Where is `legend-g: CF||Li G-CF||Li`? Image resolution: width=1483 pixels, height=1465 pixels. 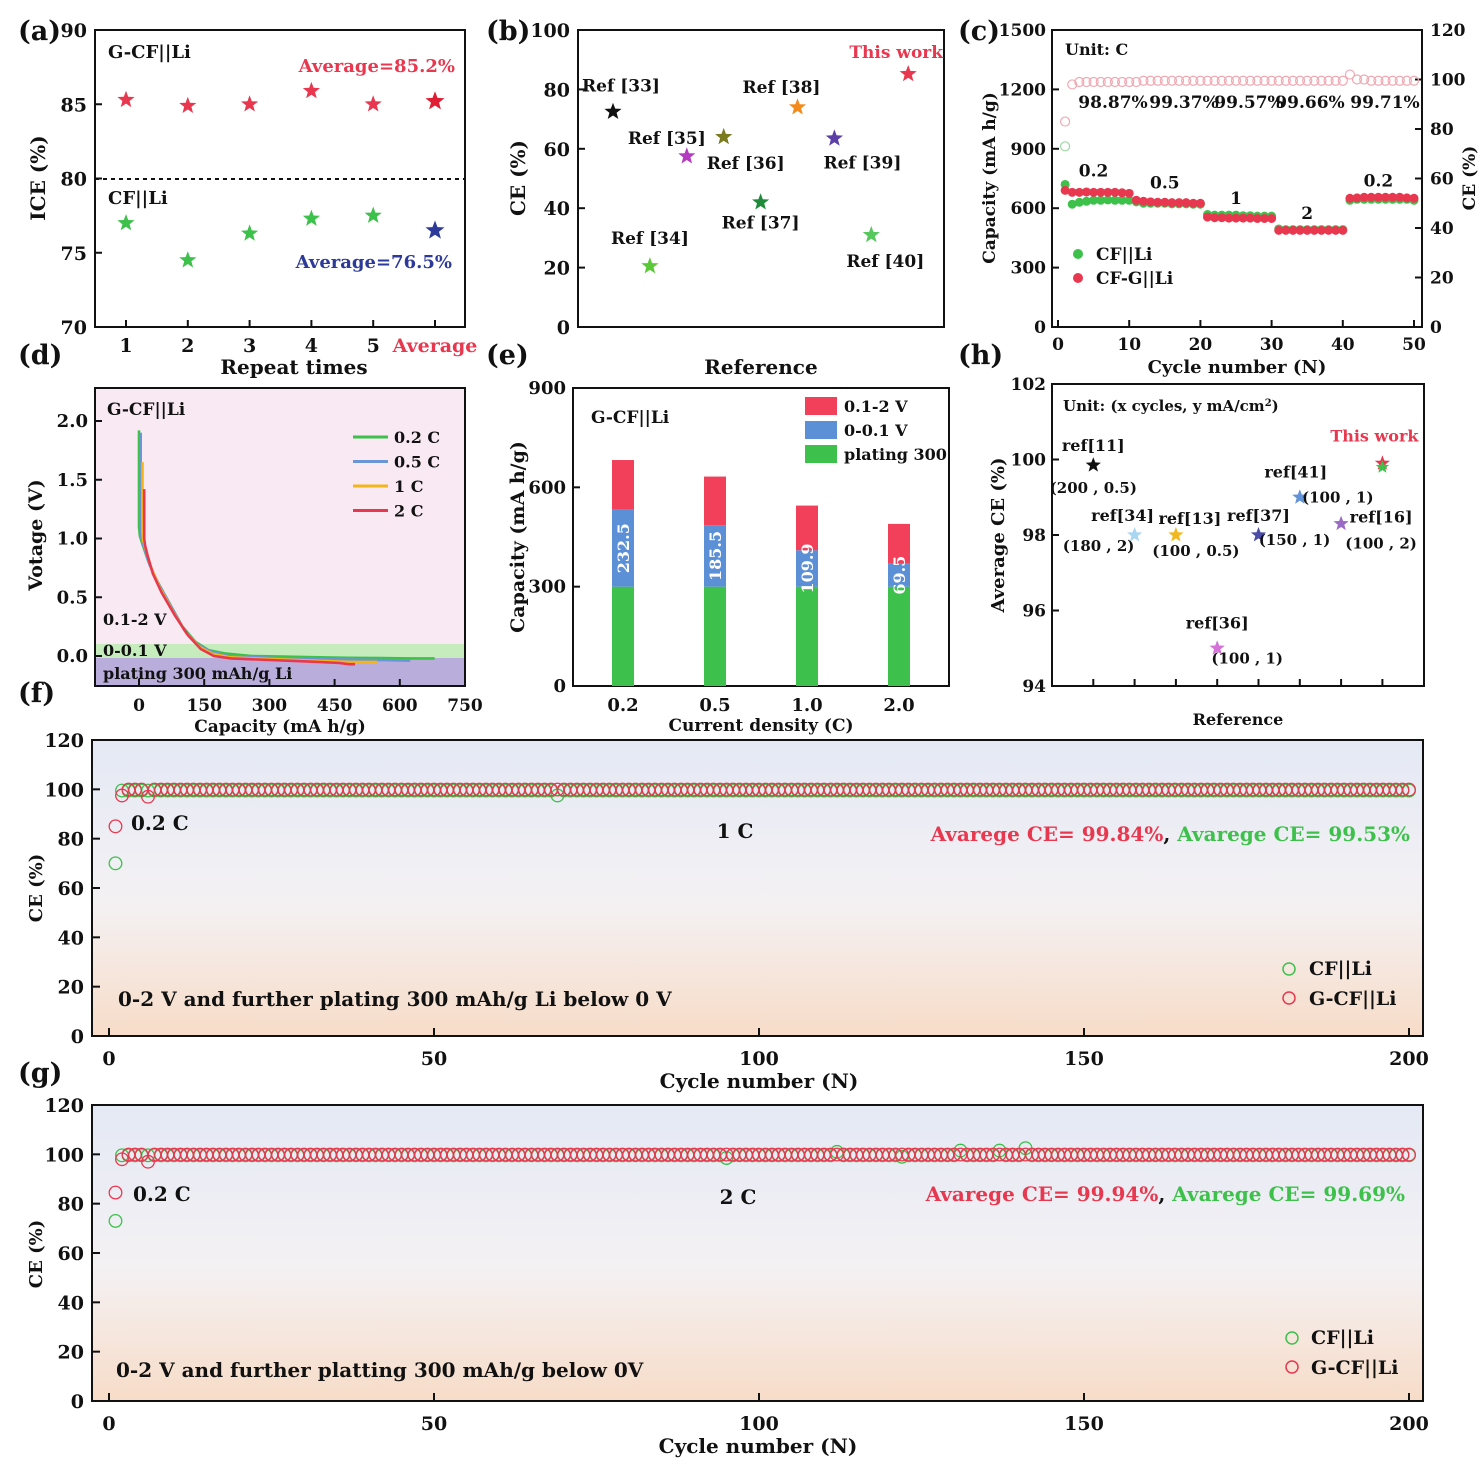 legend-g: CF||Li G-CF||Li is located at coordinates (1341, 1353).